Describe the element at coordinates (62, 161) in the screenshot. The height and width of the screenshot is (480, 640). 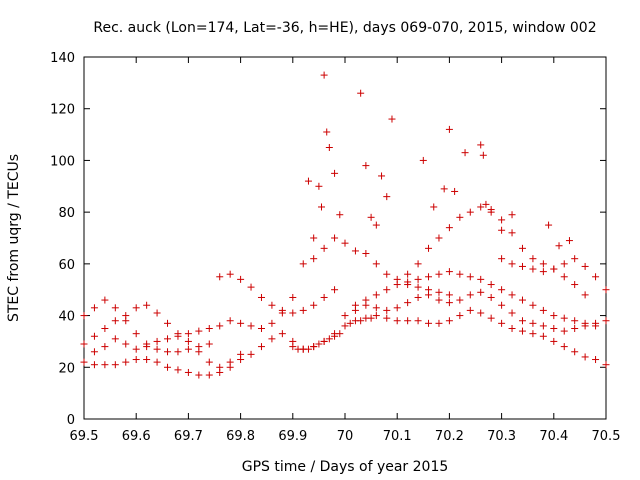
I see `y-tick-label: 100` at that location.